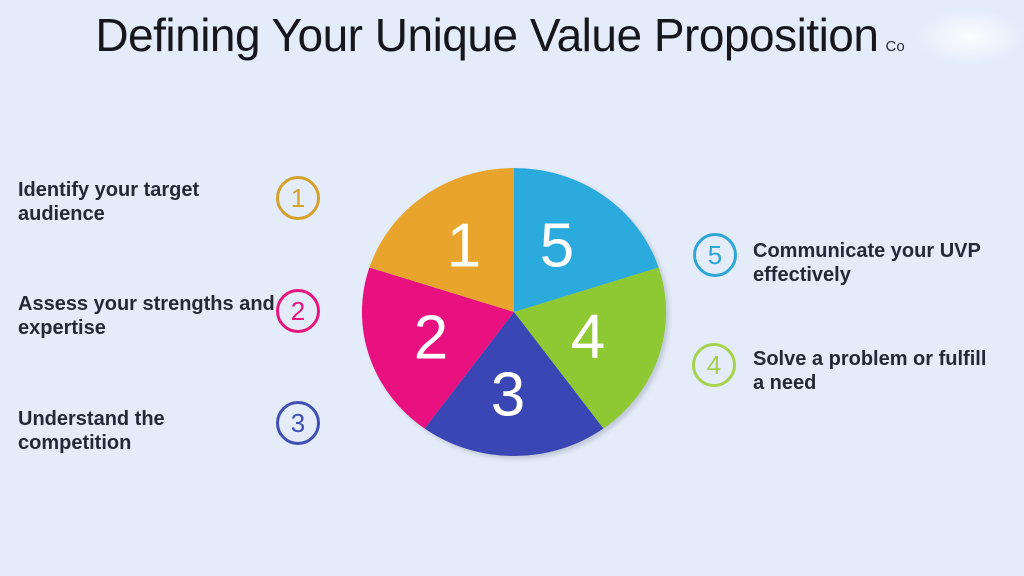 The image size is (1024, 576). Describe the element at coordinates (431, 338) in the screenshot. I see `pie-slice-2-number: 2` at that location.